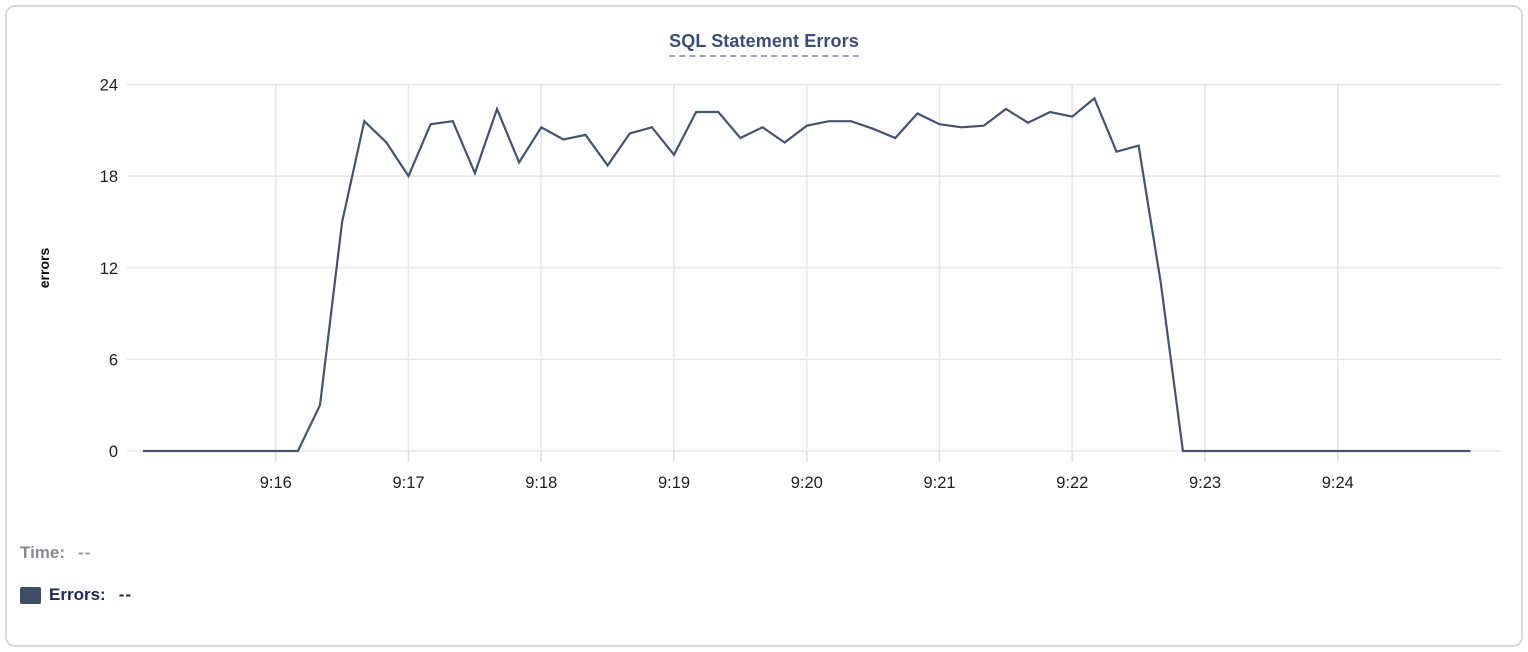  What do you see at coordinates (109, 86) in the screenshot?
I see `y-axis-tick-label: 24` at bounding box center [109, 86].